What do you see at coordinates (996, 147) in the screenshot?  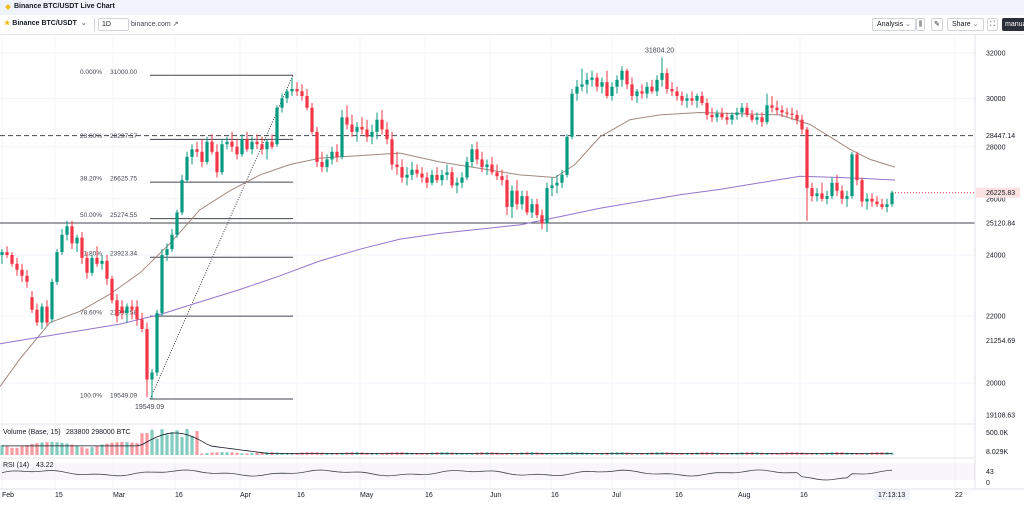 I see `y-tick-label: 28000` at bounding box center [996, 147].